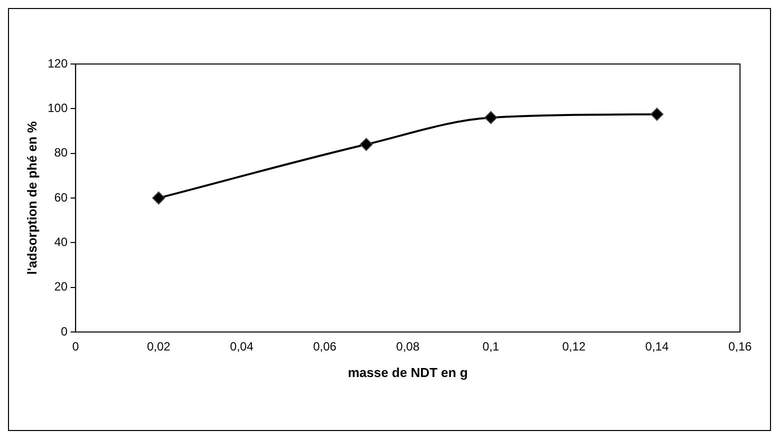 Image resolution: width=779 pixels, height=439 pixels. What do you see at coordinates (58, 63) in the screenshot?
I see `y-tick-label: 120` at bounding box center [58, 63].